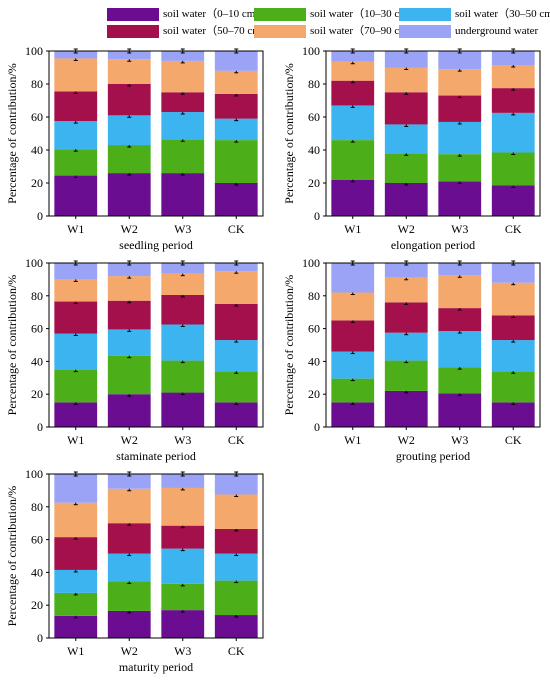  Describe the element at coordinates (468, 31) in the screenshot. I see `legend-item: underground water` at that location.